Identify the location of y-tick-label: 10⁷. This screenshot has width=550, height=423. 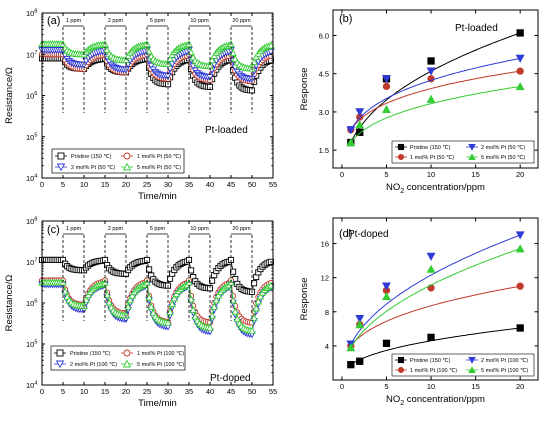
(31, 263).